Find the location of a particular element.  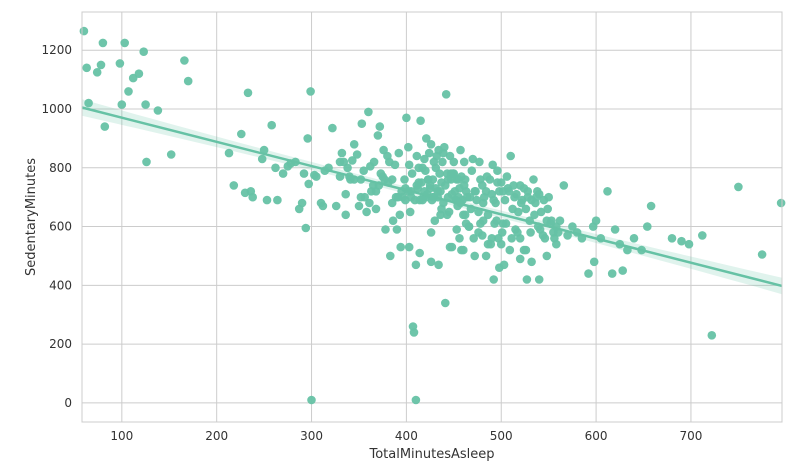

y-axis-label: SedentaryMinutes is located at coordinates (31, 217).